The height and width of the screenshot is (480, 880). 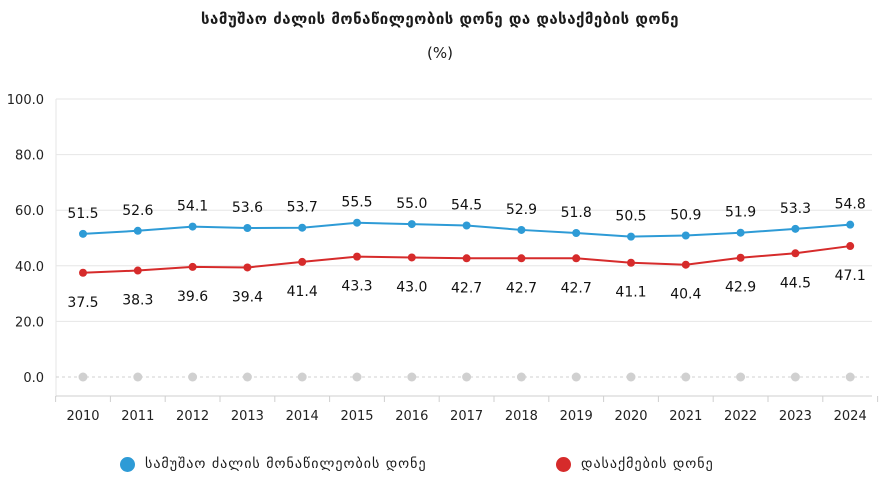 What do you see at coordinates (685, 215) in the screenshot?
I see `data-label: 50.9` at bounding box center [685, 215].